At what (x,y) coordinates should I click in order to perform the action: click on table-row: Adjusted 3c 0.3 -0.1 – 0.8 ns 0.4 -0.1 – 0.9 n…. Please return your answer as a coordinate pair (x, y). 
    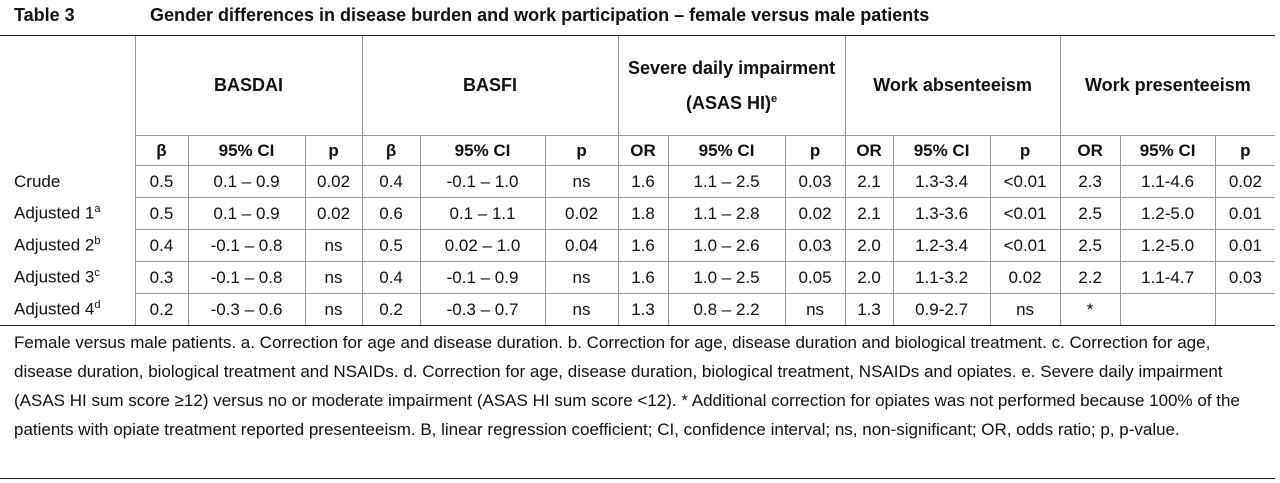
    Looking at the image, I should click on (638, 277).